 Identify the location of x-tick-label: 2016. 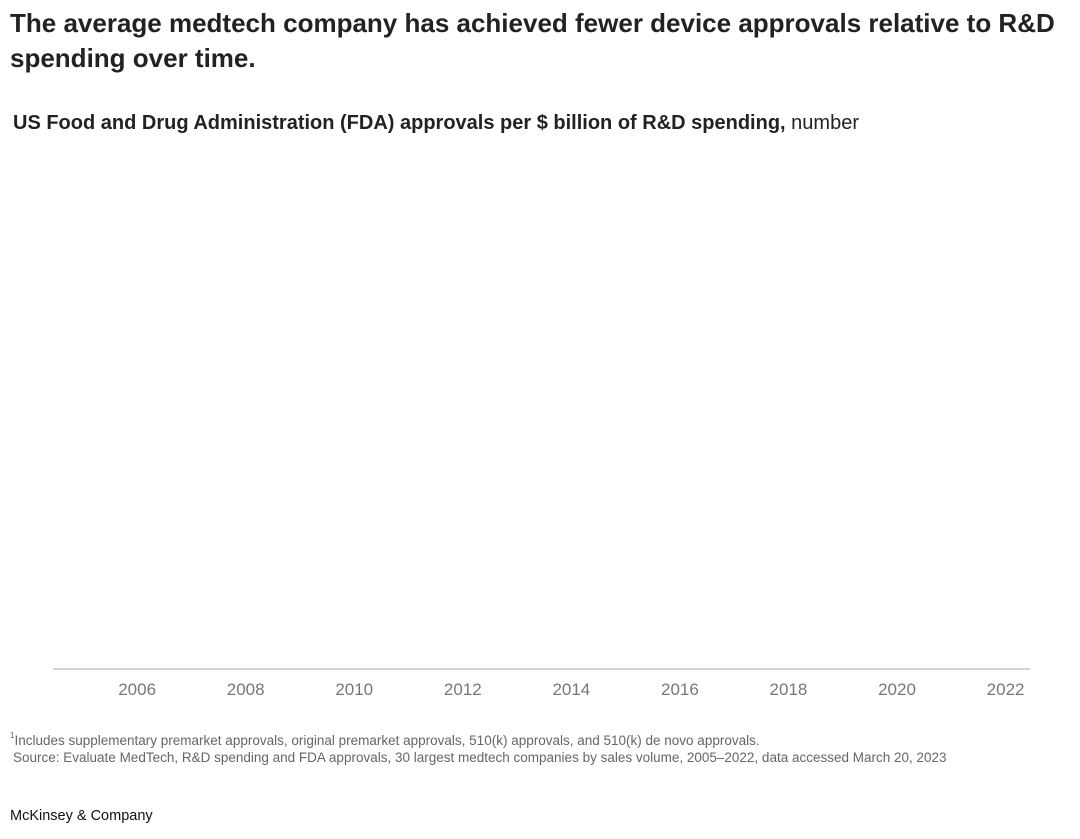
(680, 689).